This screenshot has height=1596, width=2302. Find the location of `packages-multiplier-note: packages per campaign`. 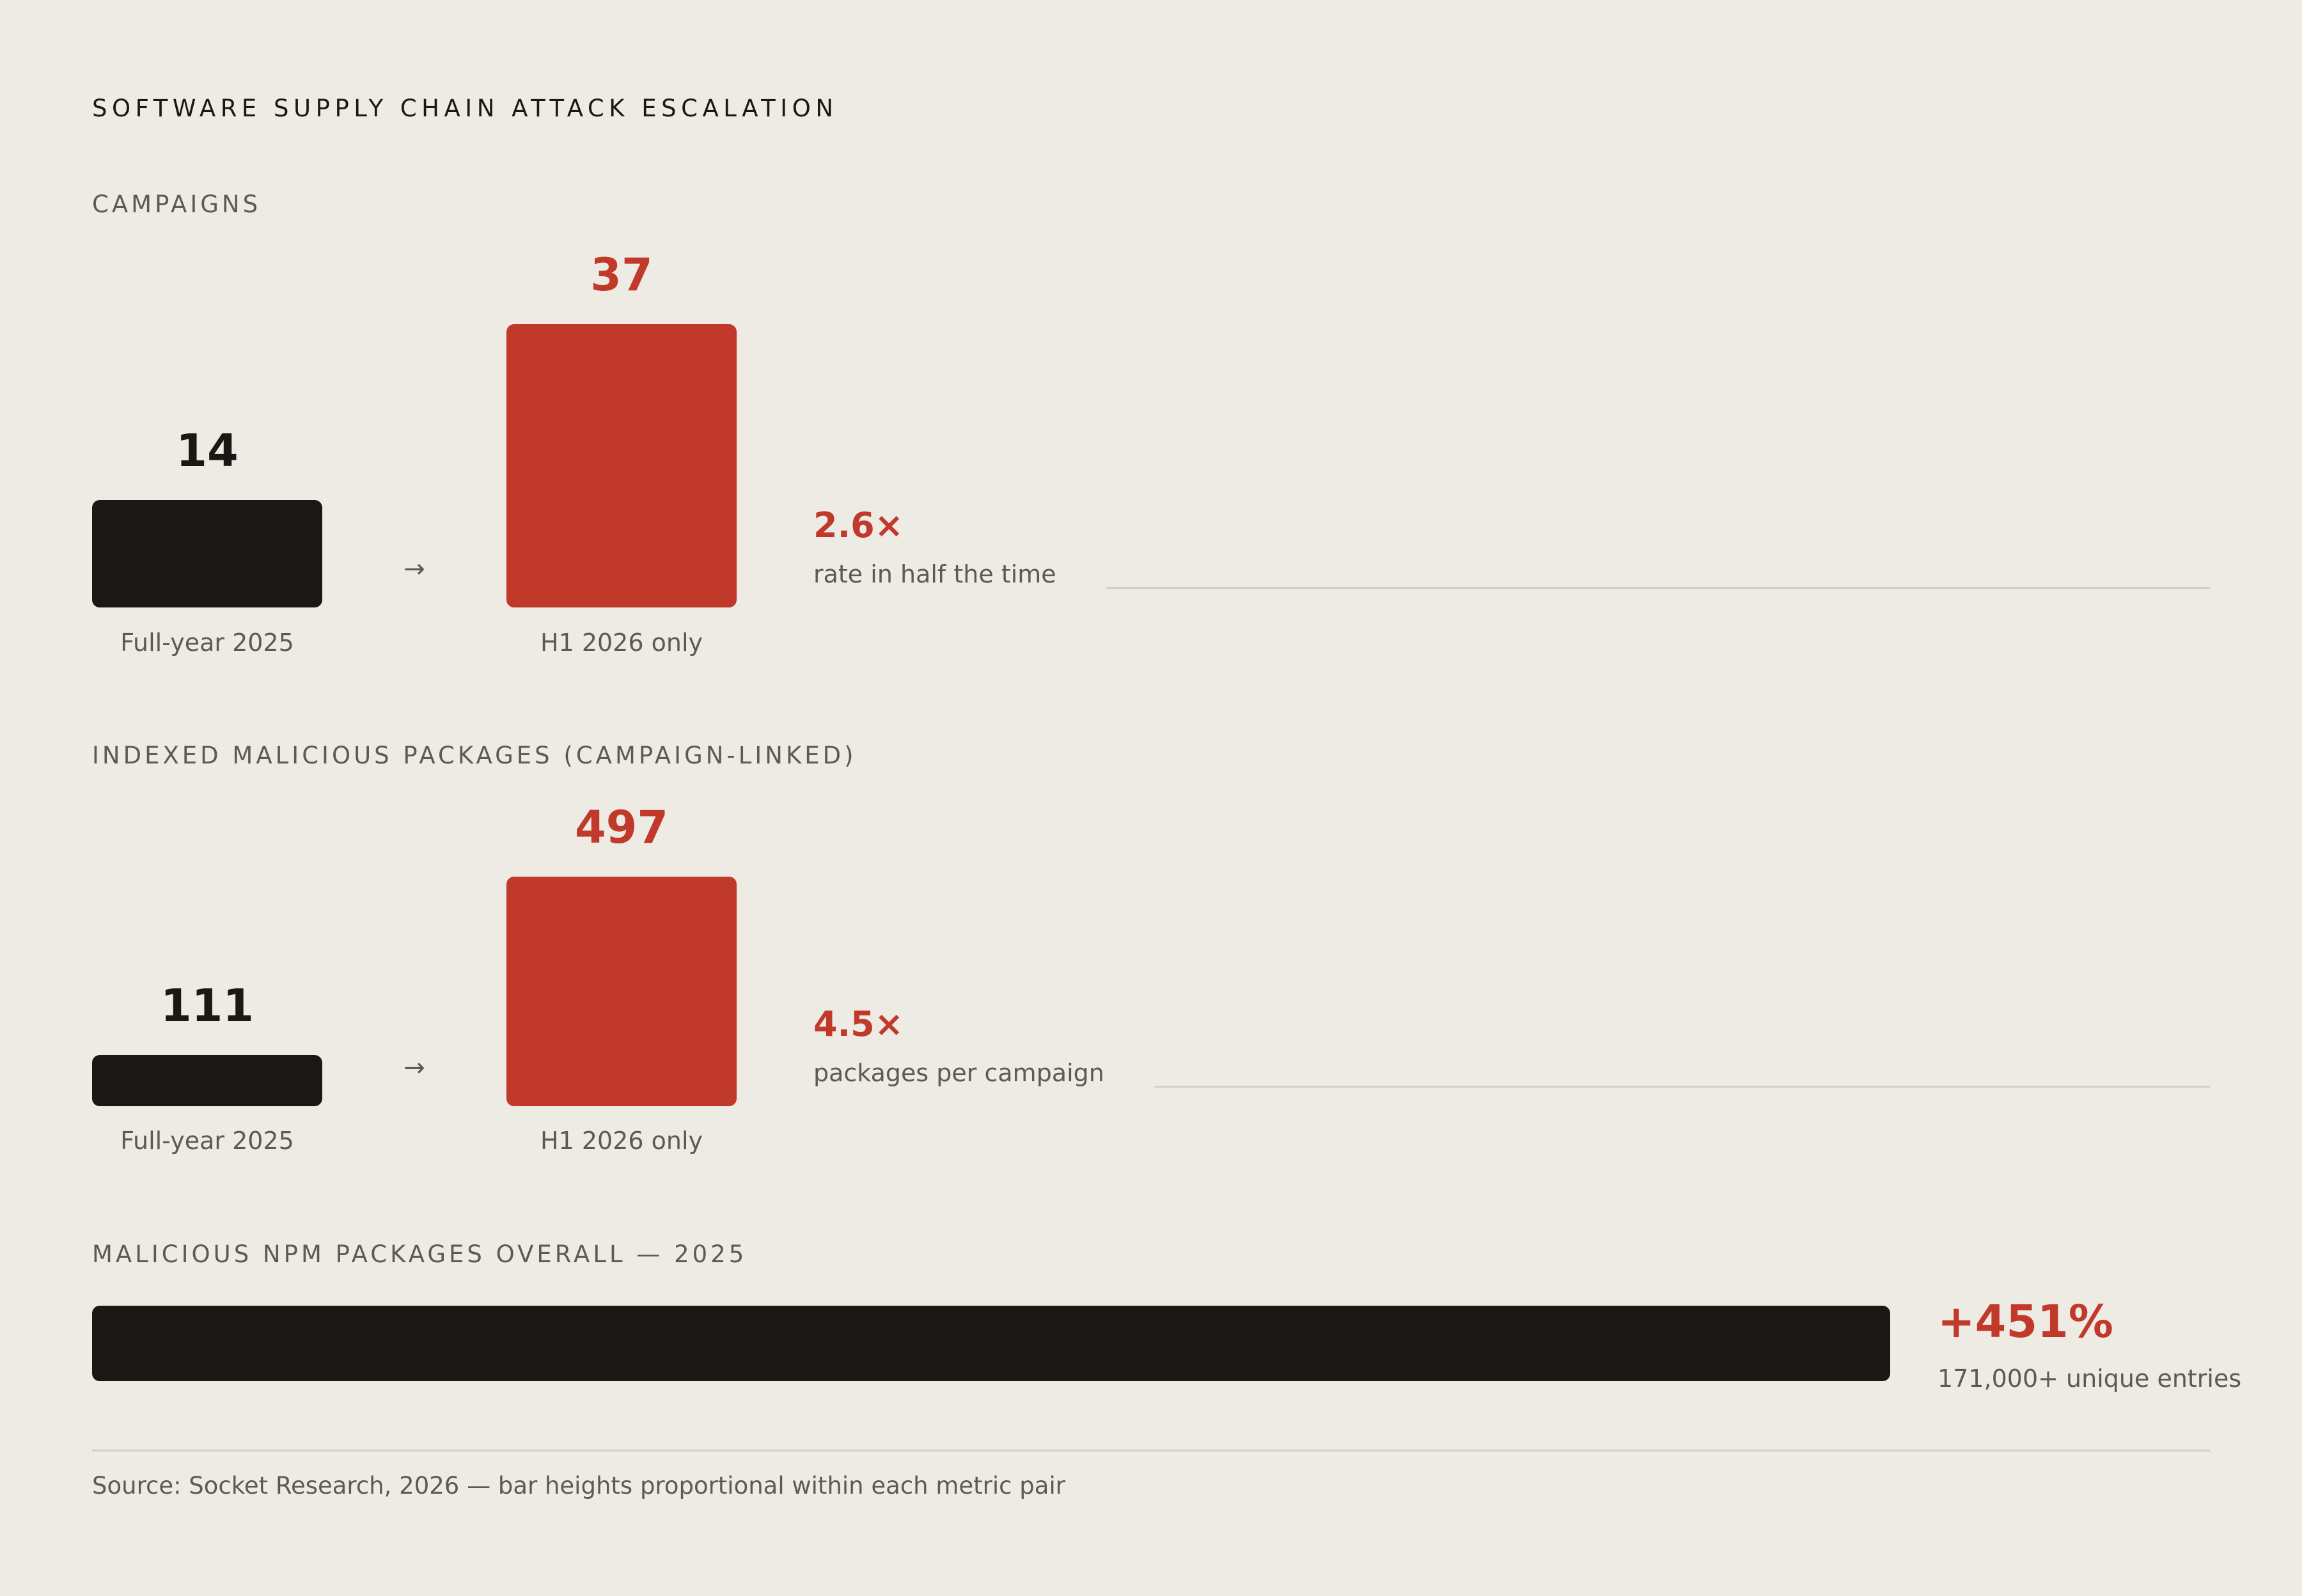

packages-multiplier-note: packages per campaign is located at coordinates (959, 1073).